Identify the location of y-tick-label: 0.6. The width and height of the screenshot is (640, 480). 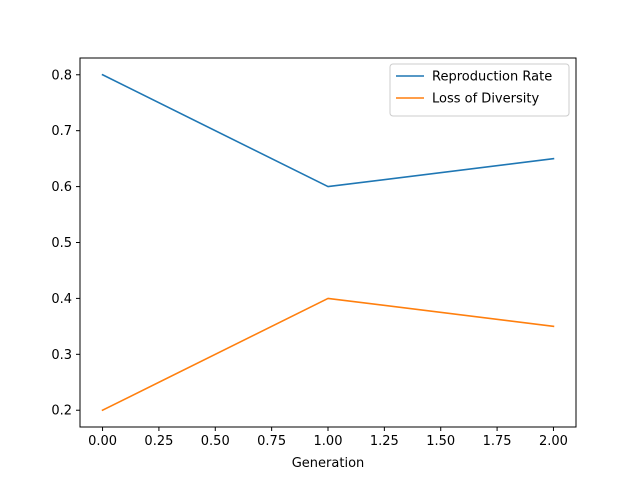
(61, 187).